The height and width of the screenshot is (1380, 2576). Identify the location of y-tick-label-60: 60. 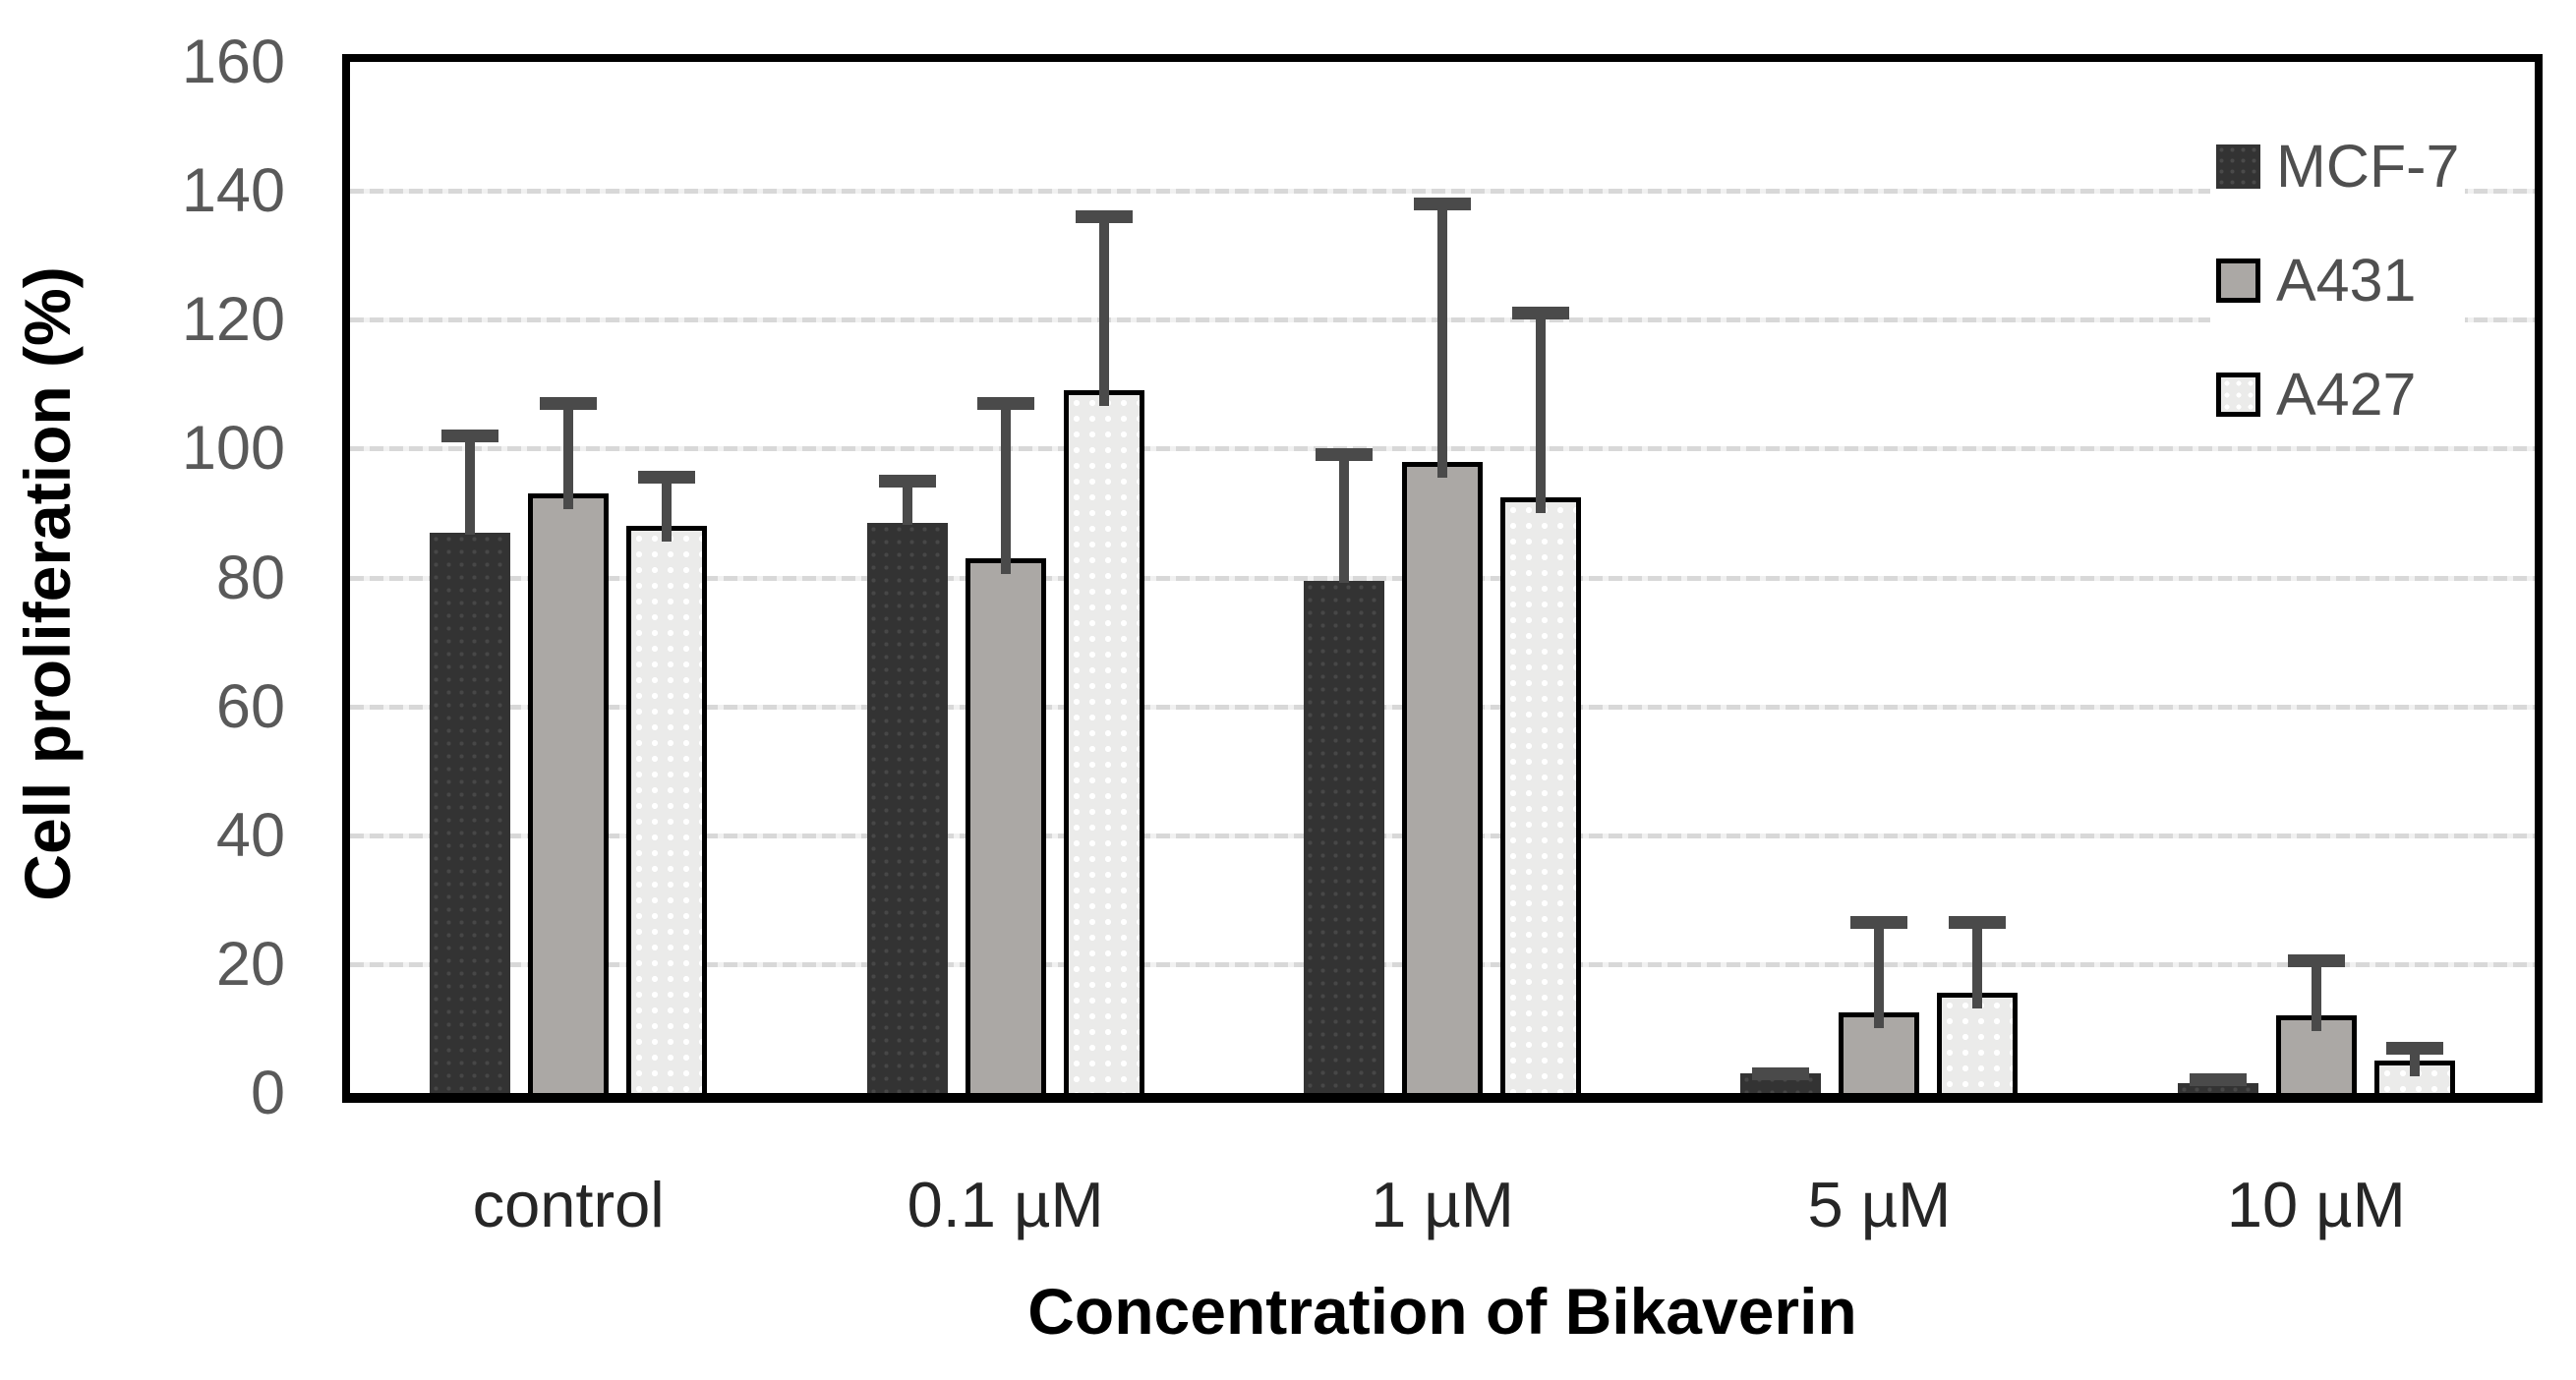
(250, 706).